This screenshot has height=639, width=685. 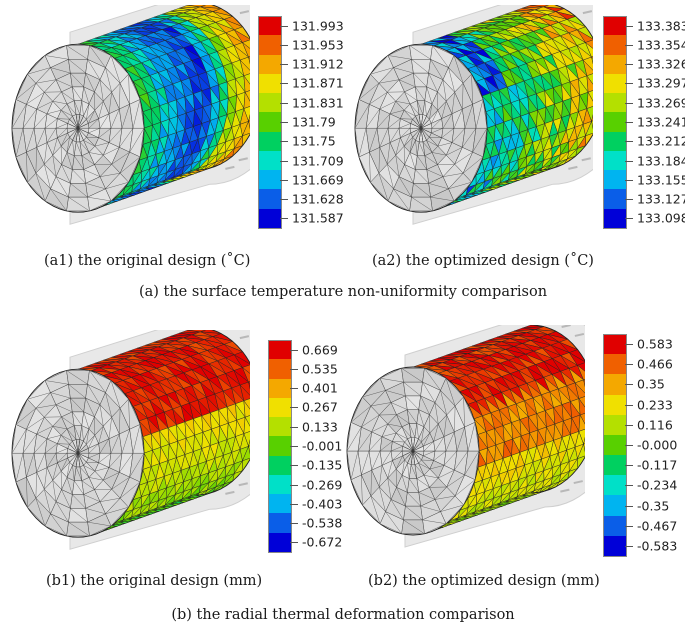 I want to click on panel-b2-model, so click(x=460, y=437).